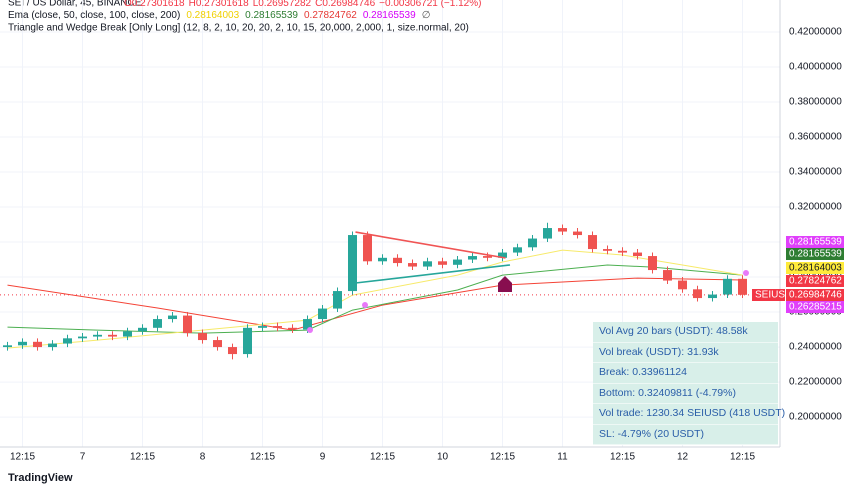 The image size is (852, 485). What do you see at coordinates (505, 284) in the screenshot?
I see `break-marker` at bounding box center [505, 284].